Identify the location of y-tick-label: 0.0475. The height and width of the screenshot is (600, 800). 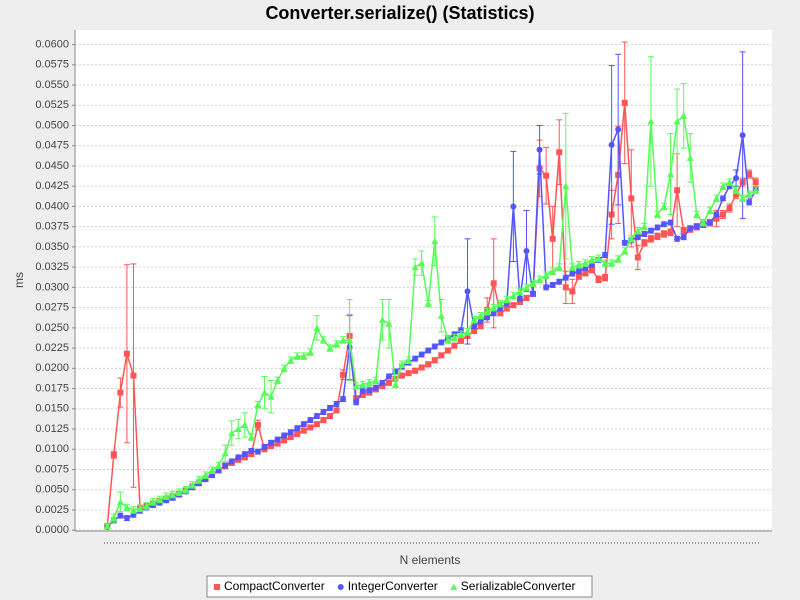
(52, 146).